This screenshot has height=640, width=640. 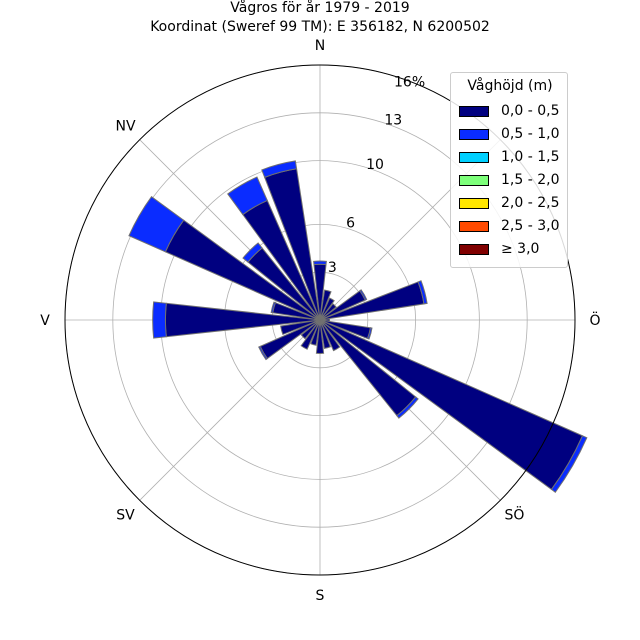 I want to click on legend-item: 1,0 - 1,5, so click(x=513, y=158).